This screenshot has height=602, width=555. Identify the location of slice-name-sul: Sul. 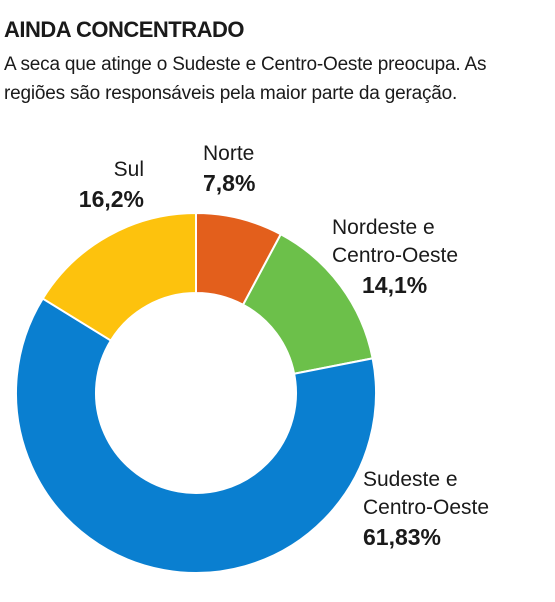
(128, 169).